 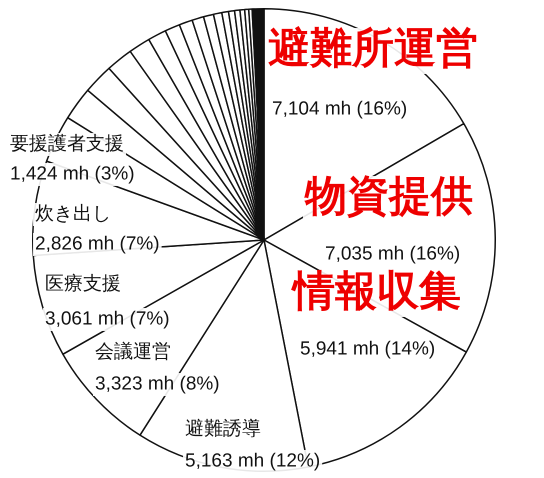 What do you see at coordinates (72, 174) in the screenshot?
I see `data-label: 1,424 mh (3%)` at bounding box center [72, 174].